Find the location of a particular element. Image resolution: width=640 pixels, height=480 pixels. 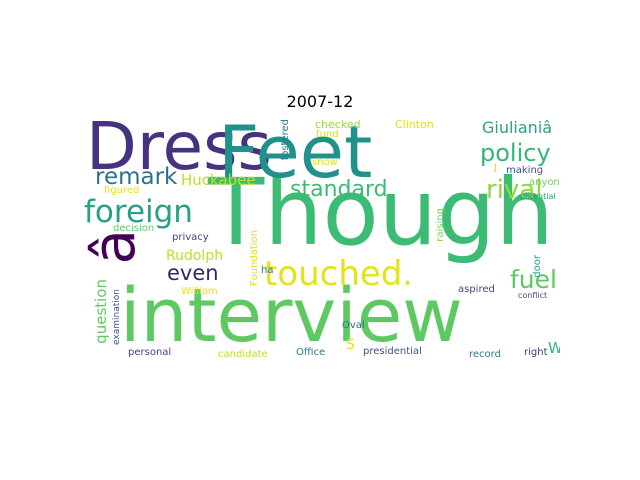

word-remark: remark is located at coordinates (136, 177).